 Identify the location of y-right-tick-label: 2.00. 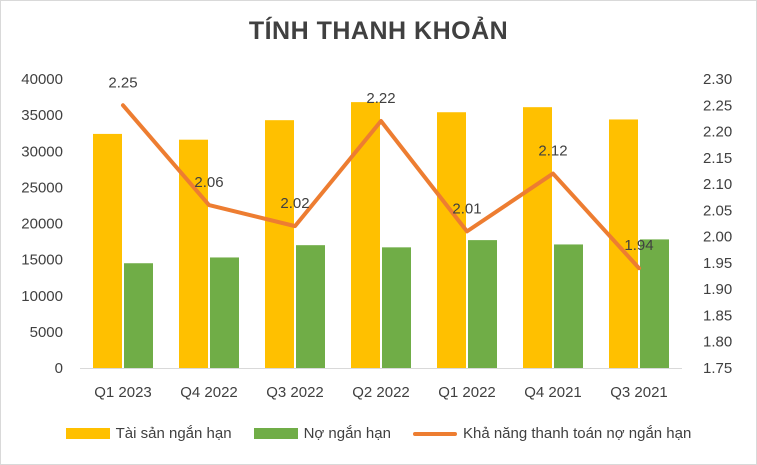
(717, 237).